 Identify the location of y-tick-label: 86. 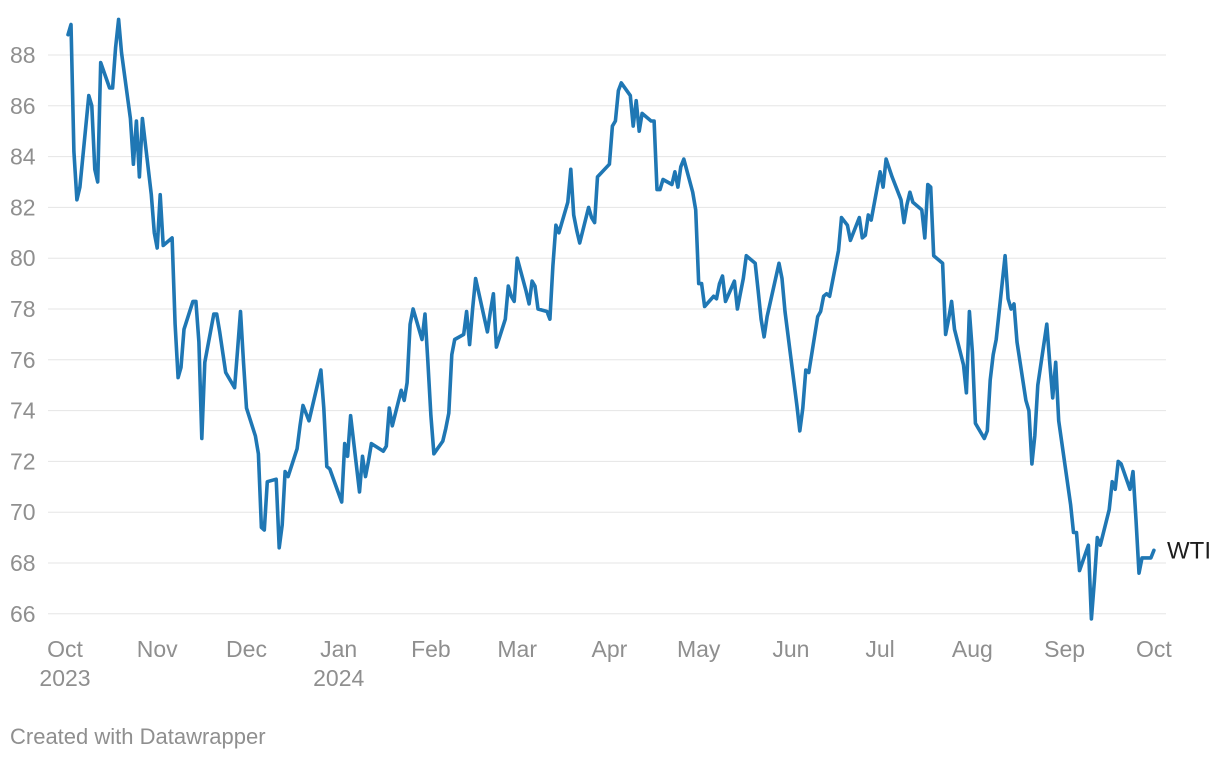
(23, 106).